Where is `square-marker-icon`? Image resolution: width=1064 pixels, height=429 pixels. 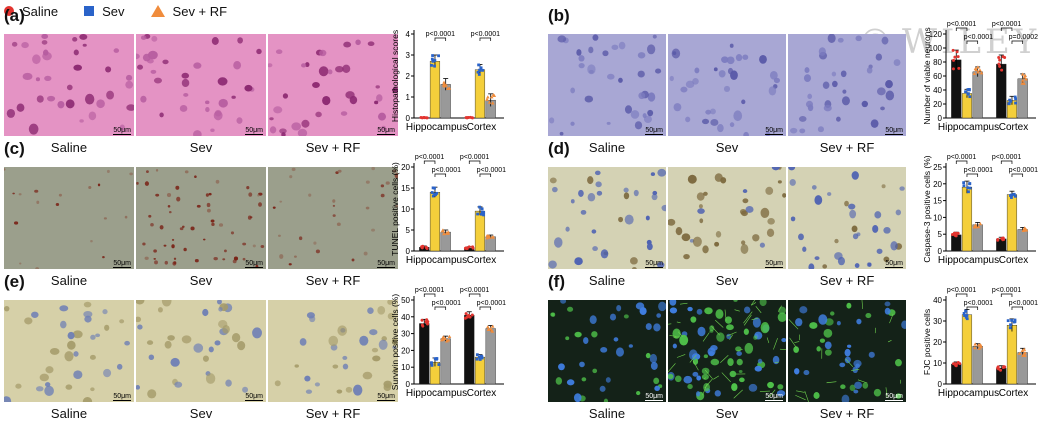
square-marker-icon is located at coordinates (89, 11).